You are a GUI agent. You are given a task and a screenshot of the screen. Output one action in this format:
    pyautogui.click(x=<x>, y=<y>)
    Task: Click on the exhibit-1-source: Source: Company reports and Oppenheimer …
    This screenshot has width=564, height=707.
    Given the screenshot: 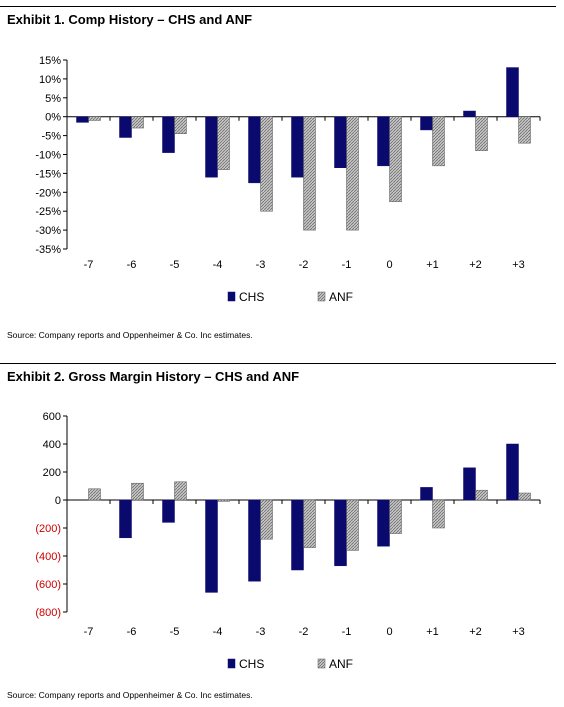 What is the action you would take?
    pyautogui.click(x=130, y=335)
    